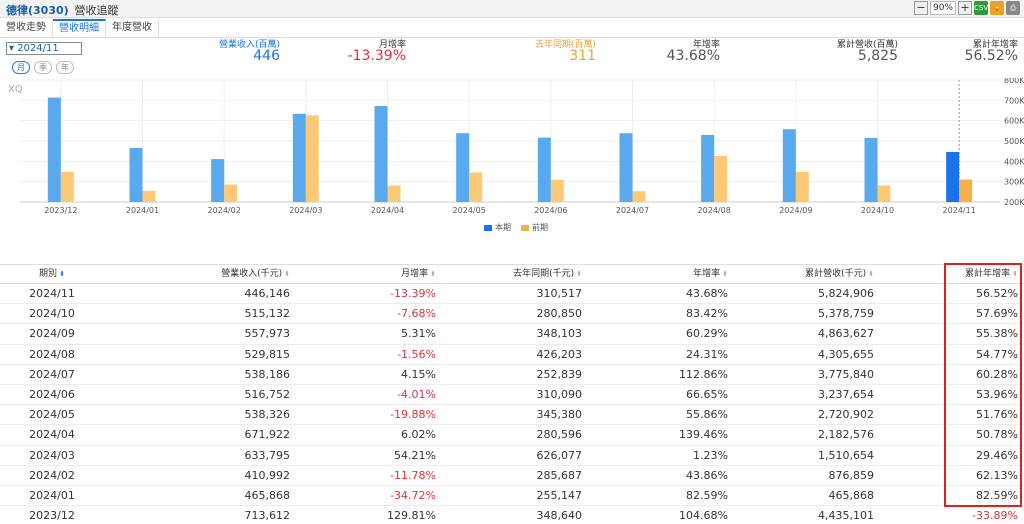  Describe the element at coordinates (415, 455) in the screenshot. I see `table-cell: 54.21%` at that location.